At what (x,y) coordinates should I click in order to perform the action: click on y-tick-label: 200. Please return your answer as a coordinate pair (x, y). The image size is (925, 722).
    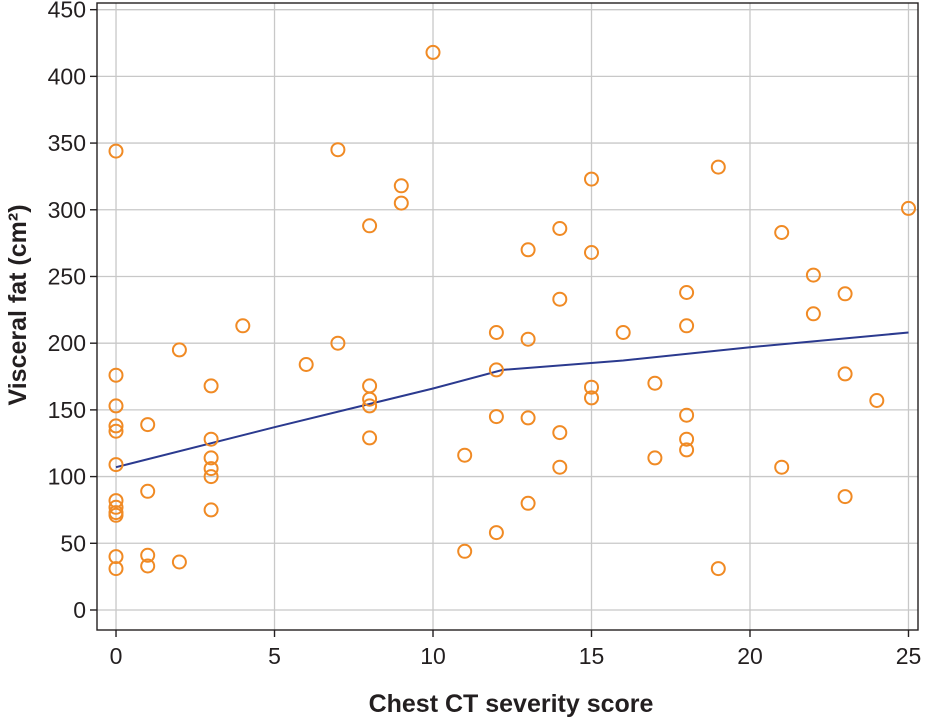
    Looking at the image, I should click on (67, 343).